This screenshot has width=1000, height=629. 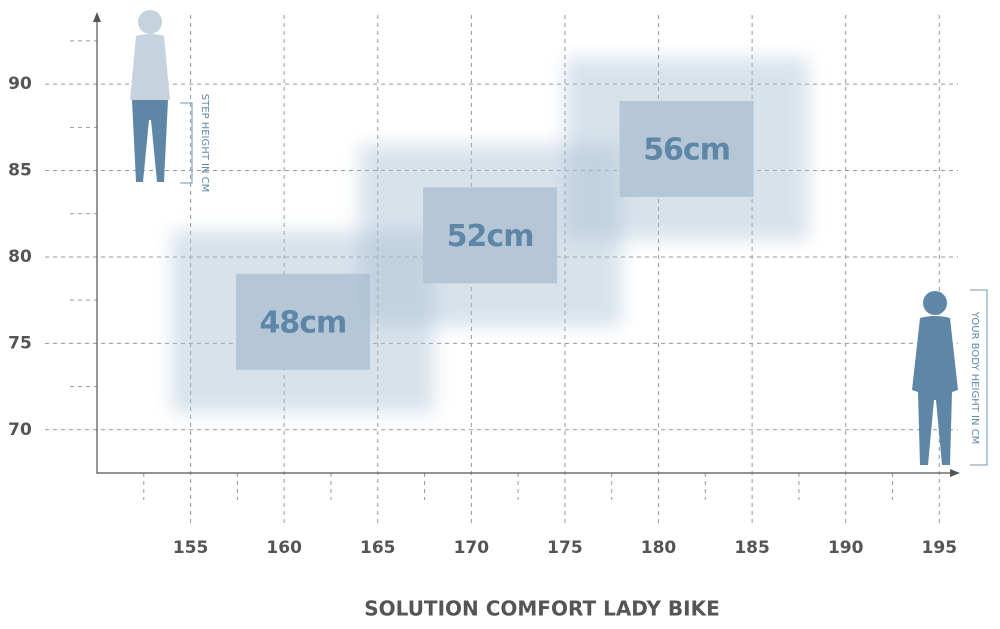 I want to click on x-tick-label: 195, so click(x=940, y=548).